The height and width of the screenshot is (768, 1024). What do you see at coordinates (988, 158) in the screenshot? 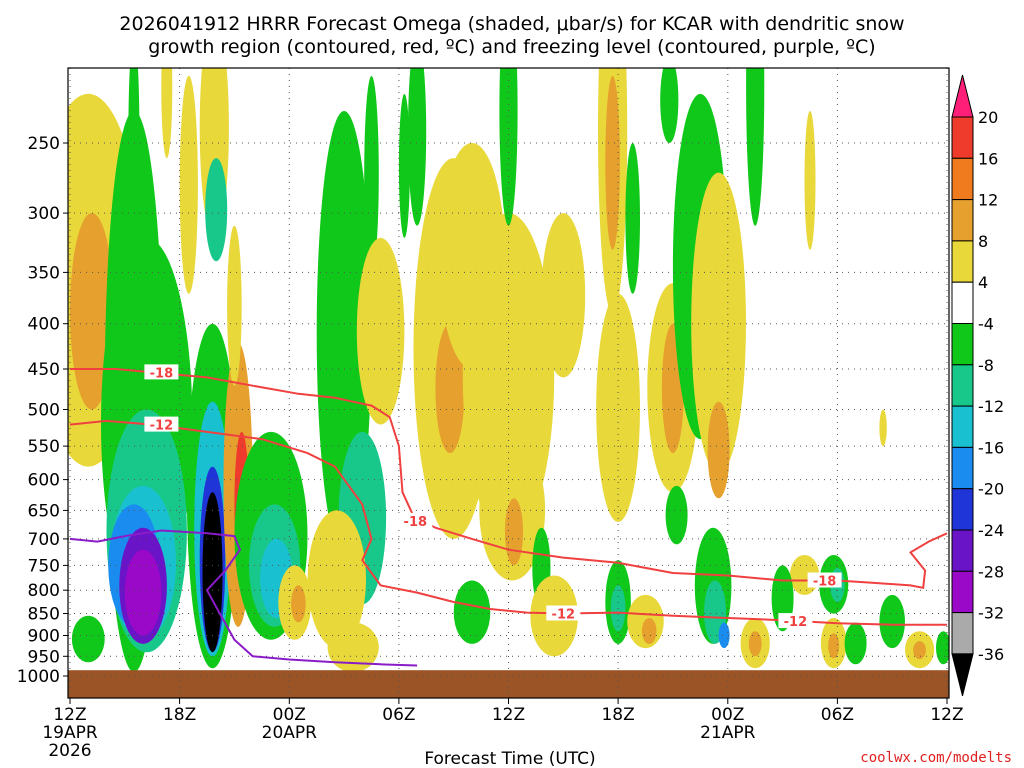
I see `colorbar-label: 16` at bounding box center [988, 158].